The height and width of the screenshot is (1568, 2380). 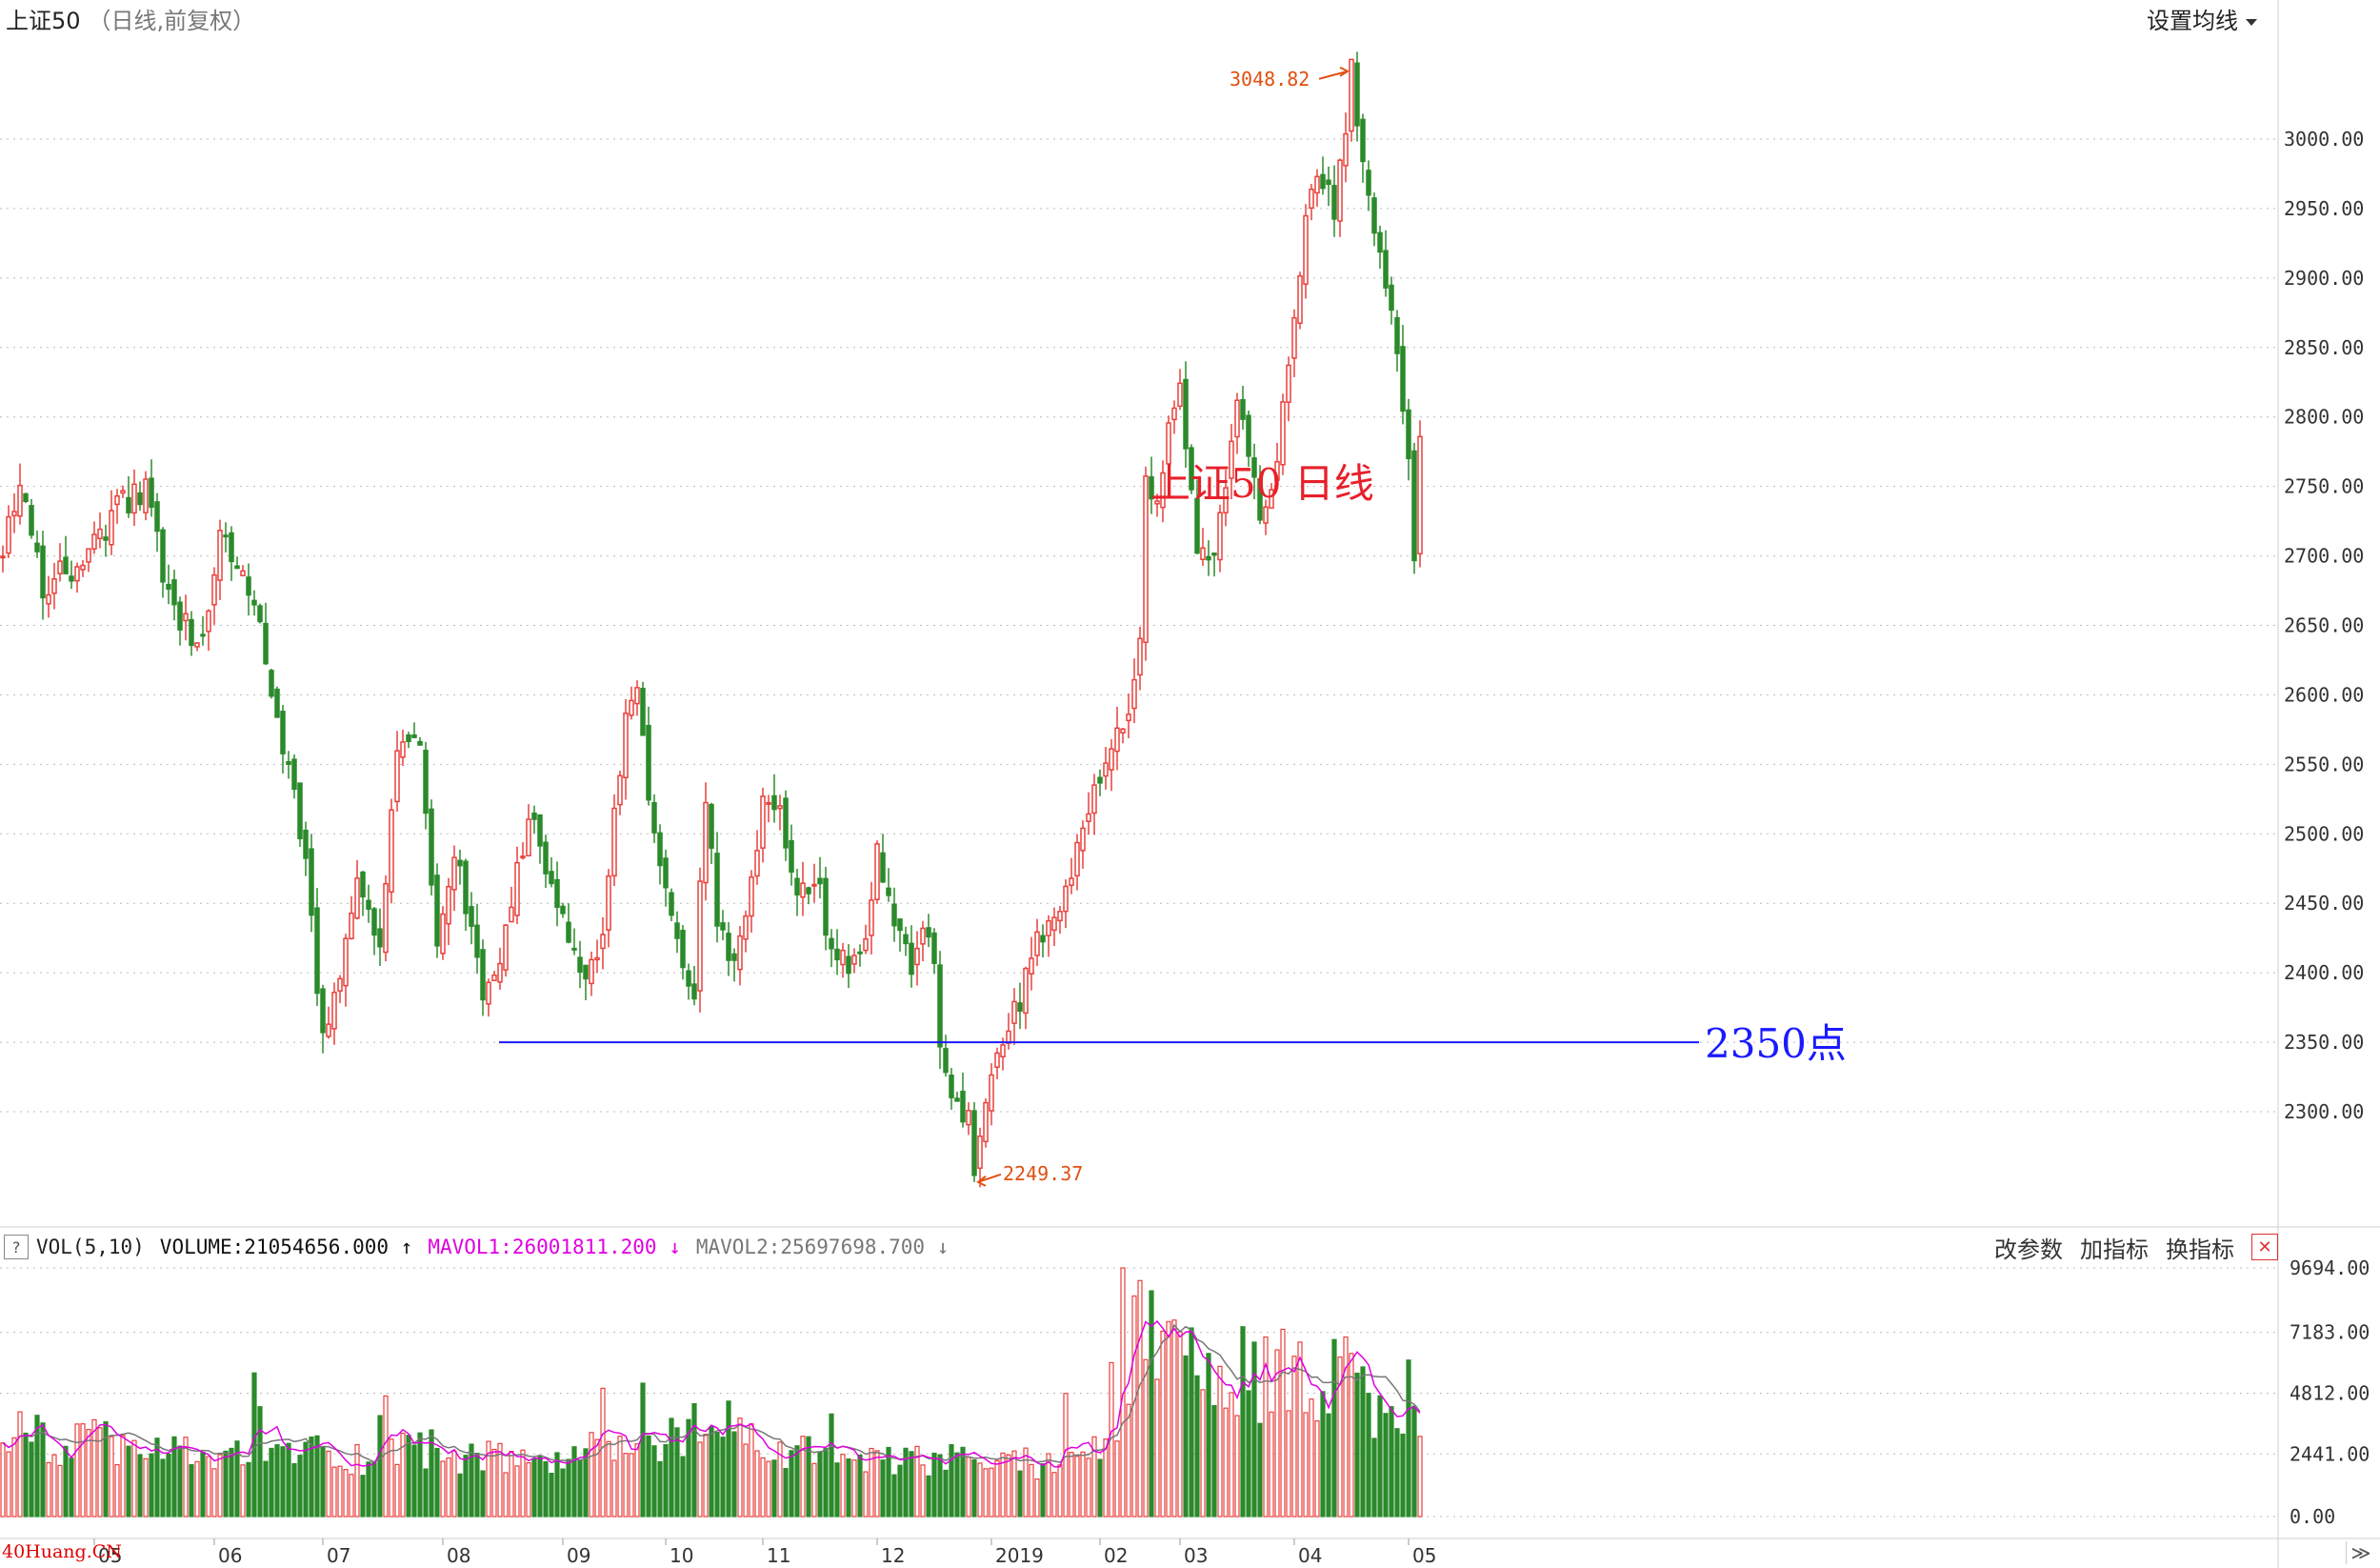 What do you see at coordinates (778, 1555) in the screenshot?
I see `date-tick-label: 11` at bounding box center [778, 1555].